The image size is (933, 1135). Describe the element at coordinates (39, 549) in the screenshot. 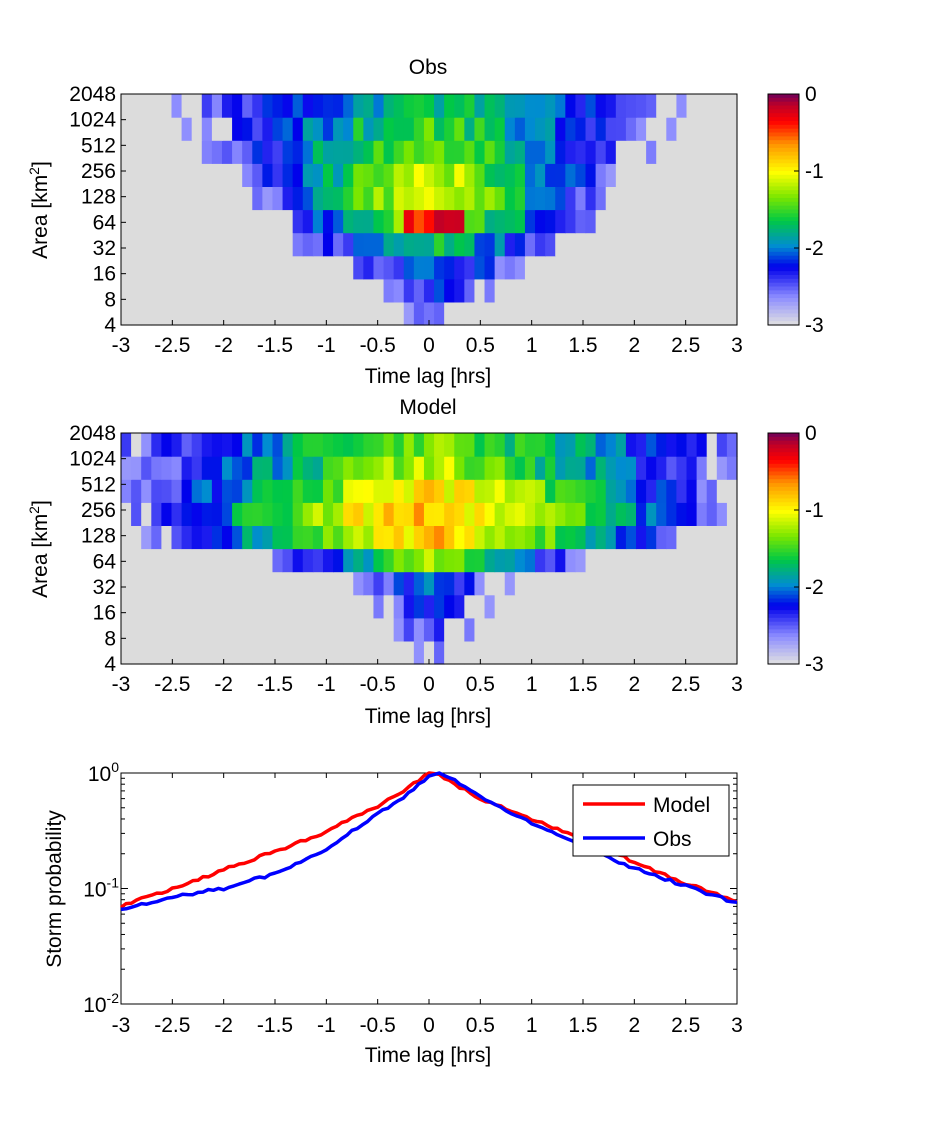

I see `model-y-axis-label: Area [km2]` at that location.